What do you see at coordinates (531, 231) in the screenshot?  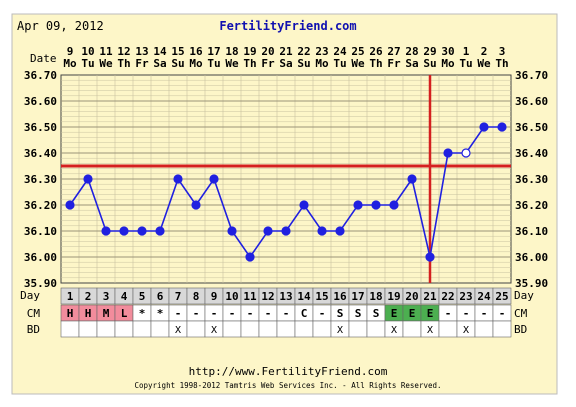 I see `y-tick-label-right: 36.10` at bounding box center [531, 231].